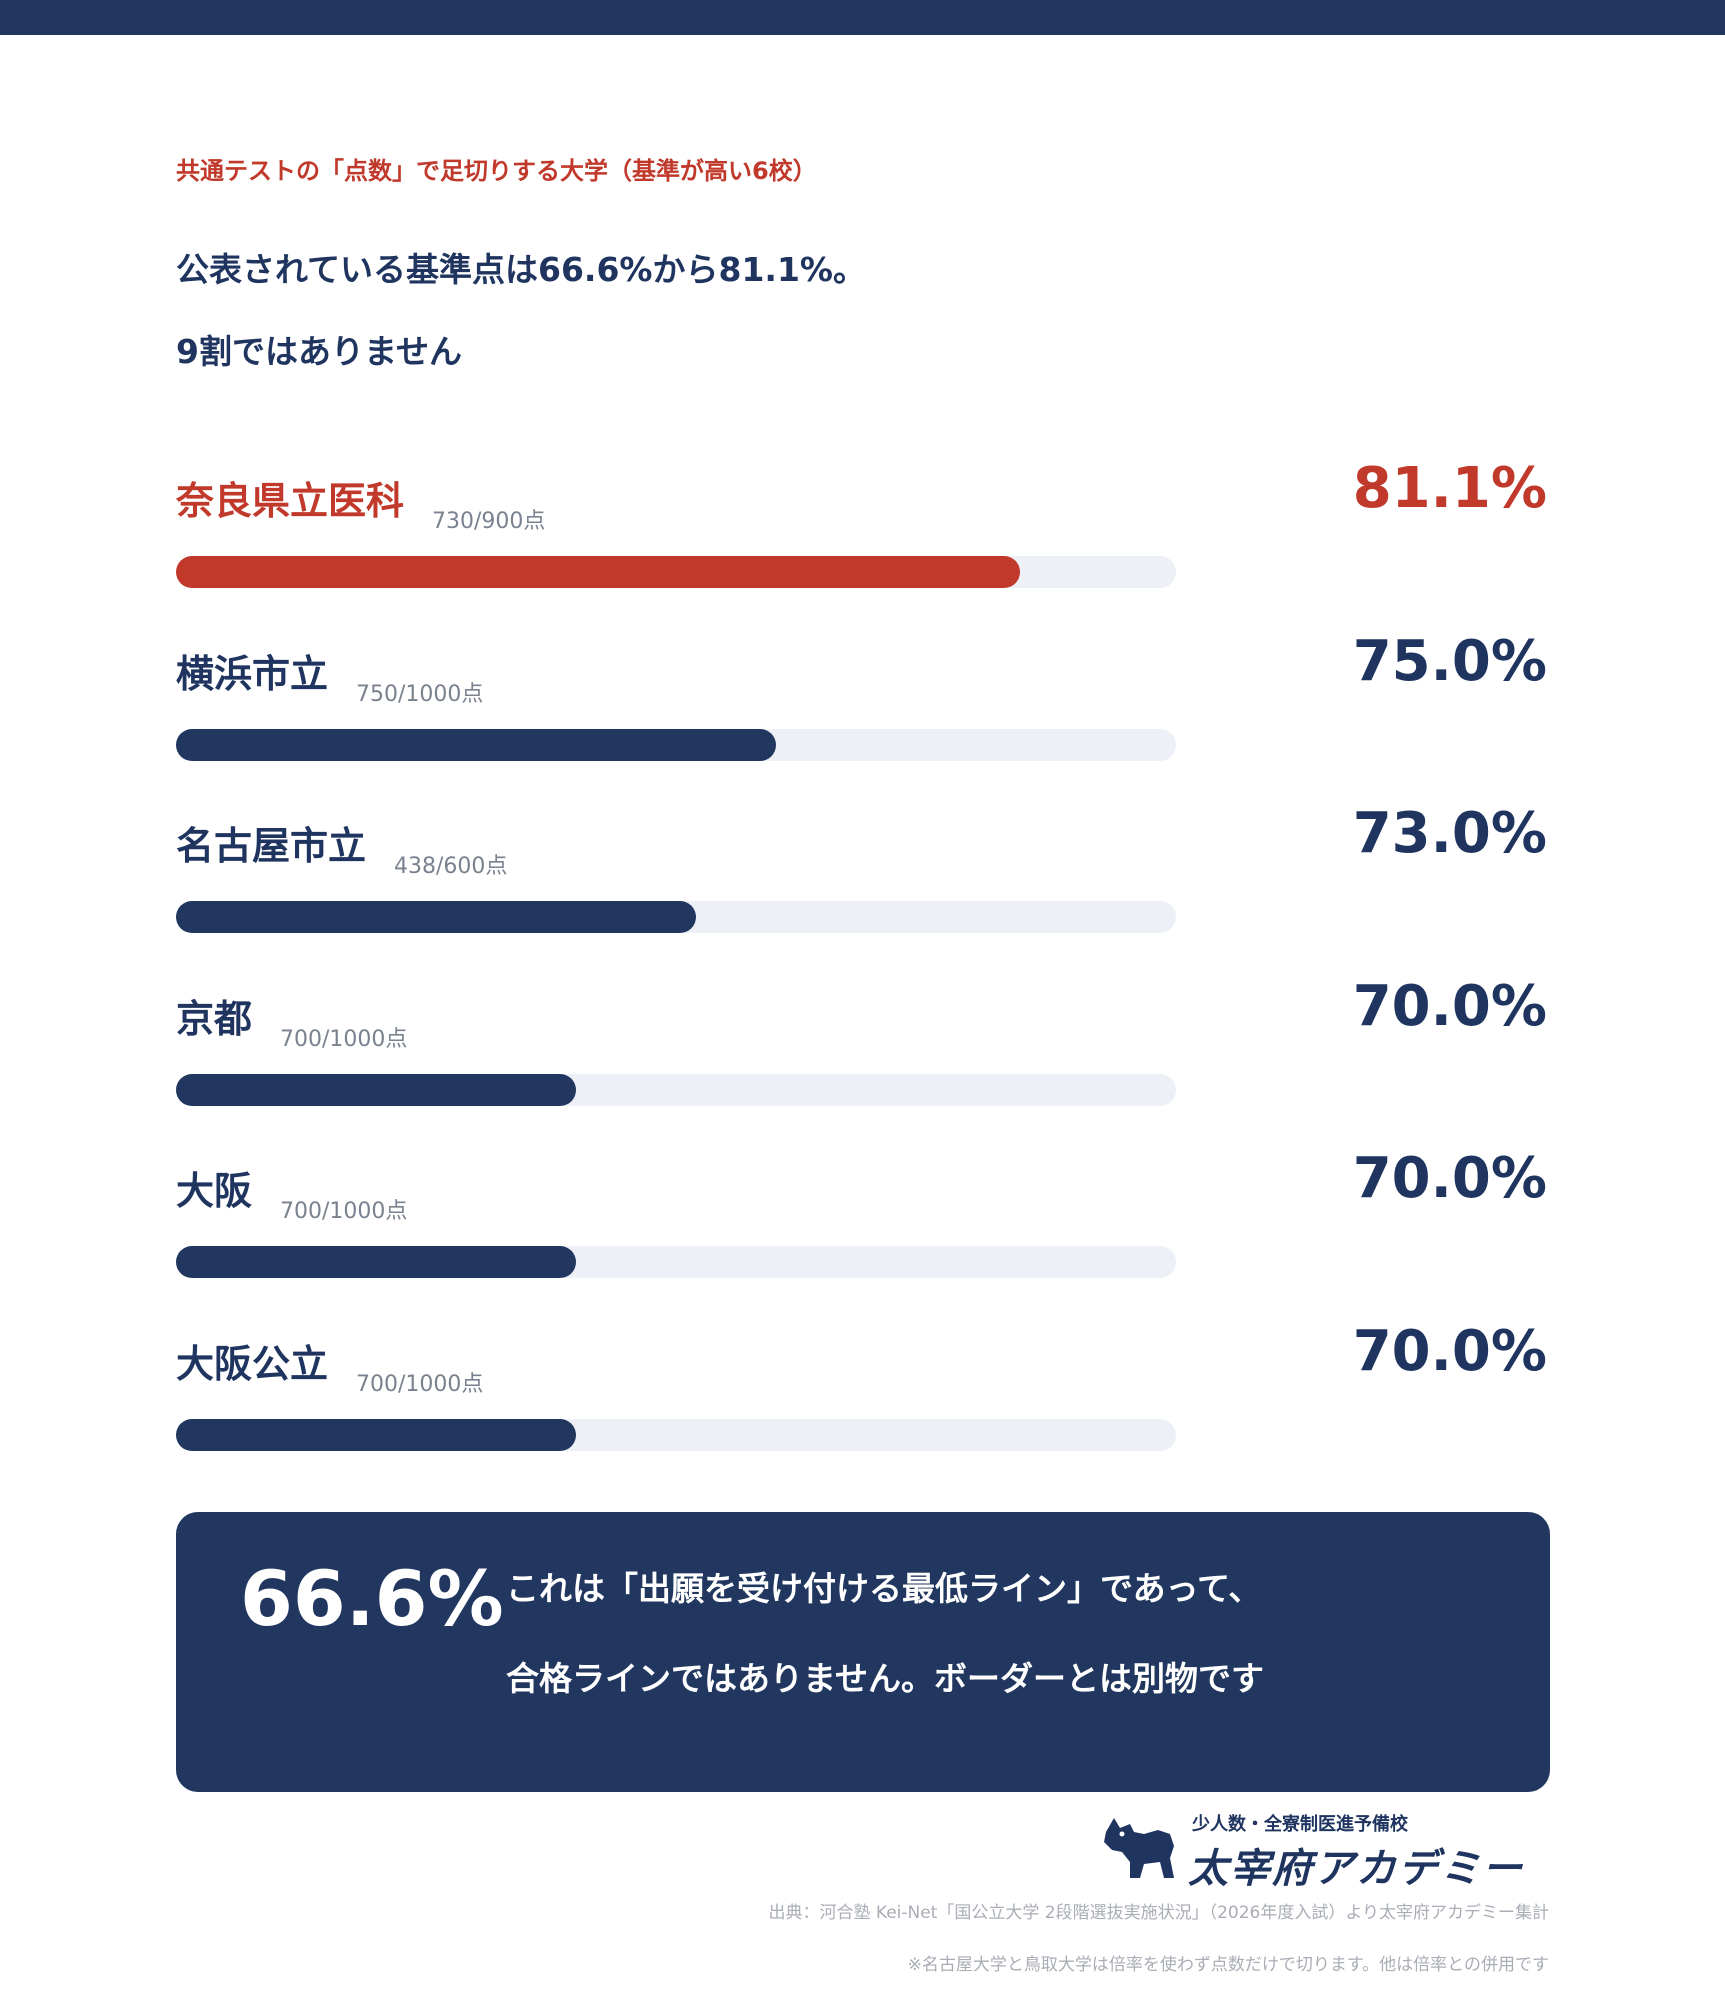 The height and width of the screenshot is (2000, 1725). I want to click on category-label: 名古屋市立, so click(271, 846).